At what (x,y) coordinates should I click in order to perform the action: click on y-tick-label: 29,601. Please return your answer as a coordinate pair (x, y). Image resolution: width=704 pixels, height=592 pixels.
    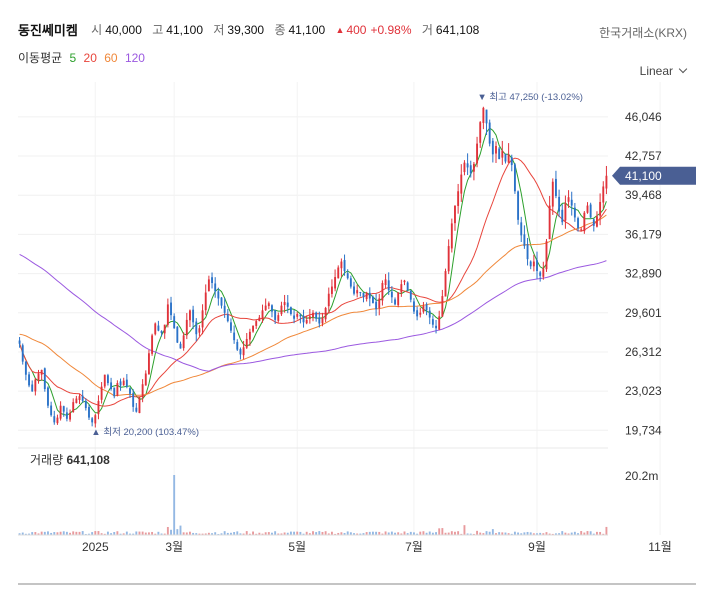
    Looking at the image, I should click on (643, 313).